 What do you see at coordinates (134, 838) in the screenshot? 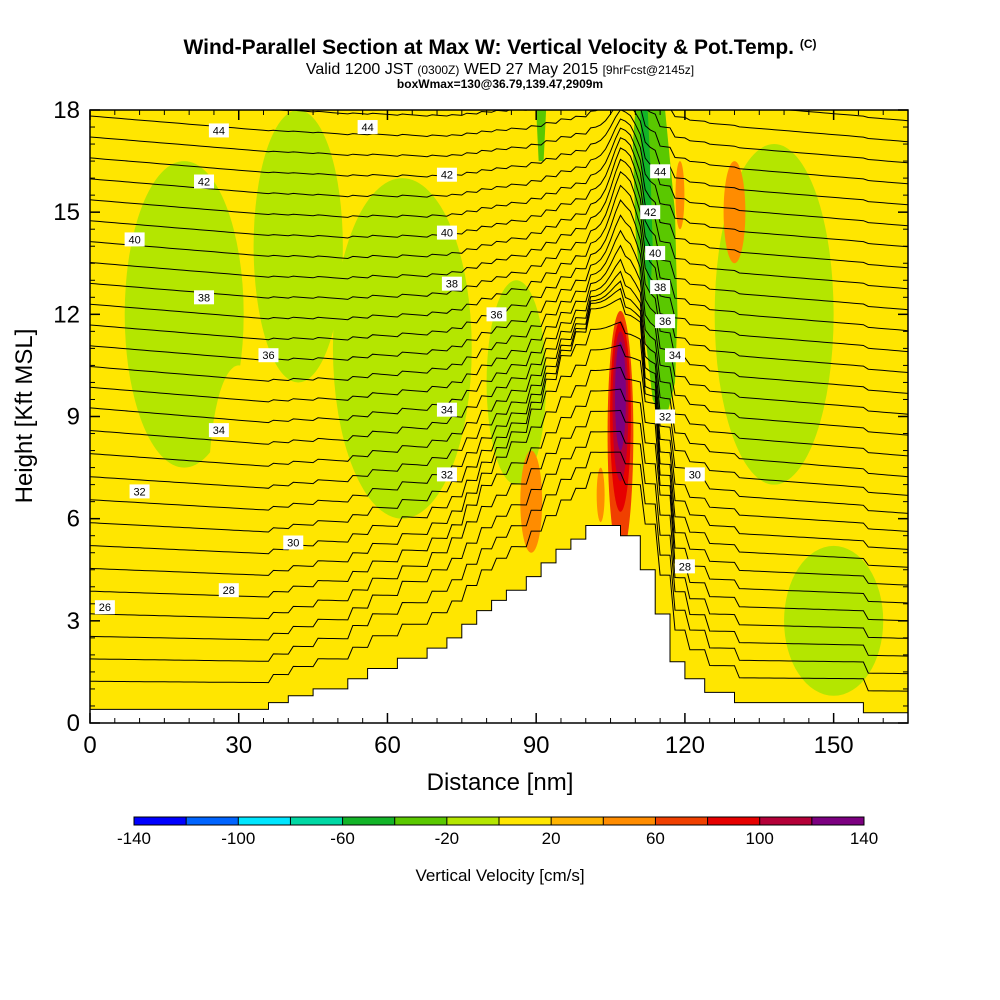
I see `colorbar-tick-label: -140` at bounding box center [134, 838].